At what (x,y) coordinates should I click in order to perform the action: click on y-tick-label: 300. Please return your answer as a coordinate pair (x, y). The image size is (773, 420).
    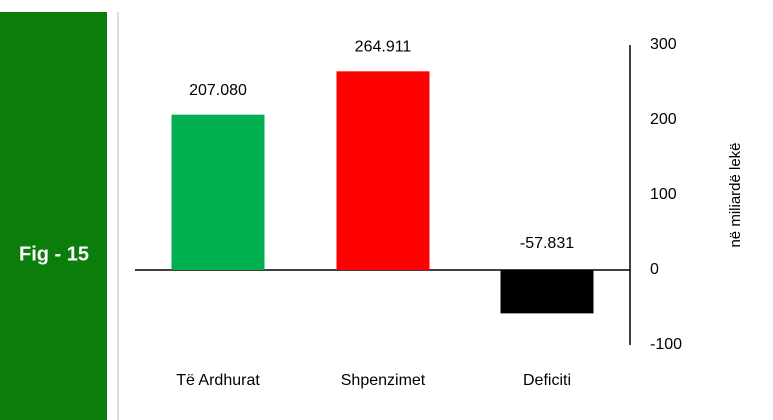
    Looking at the image, I should click on (663, 44).